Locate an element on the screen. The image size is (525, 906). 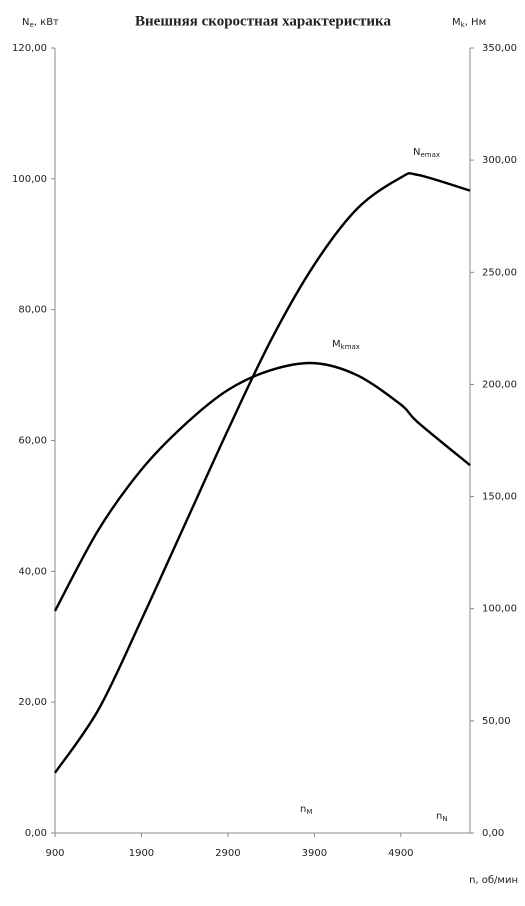
y-tick-label: 120,00 is located at coordinates (29, 48).